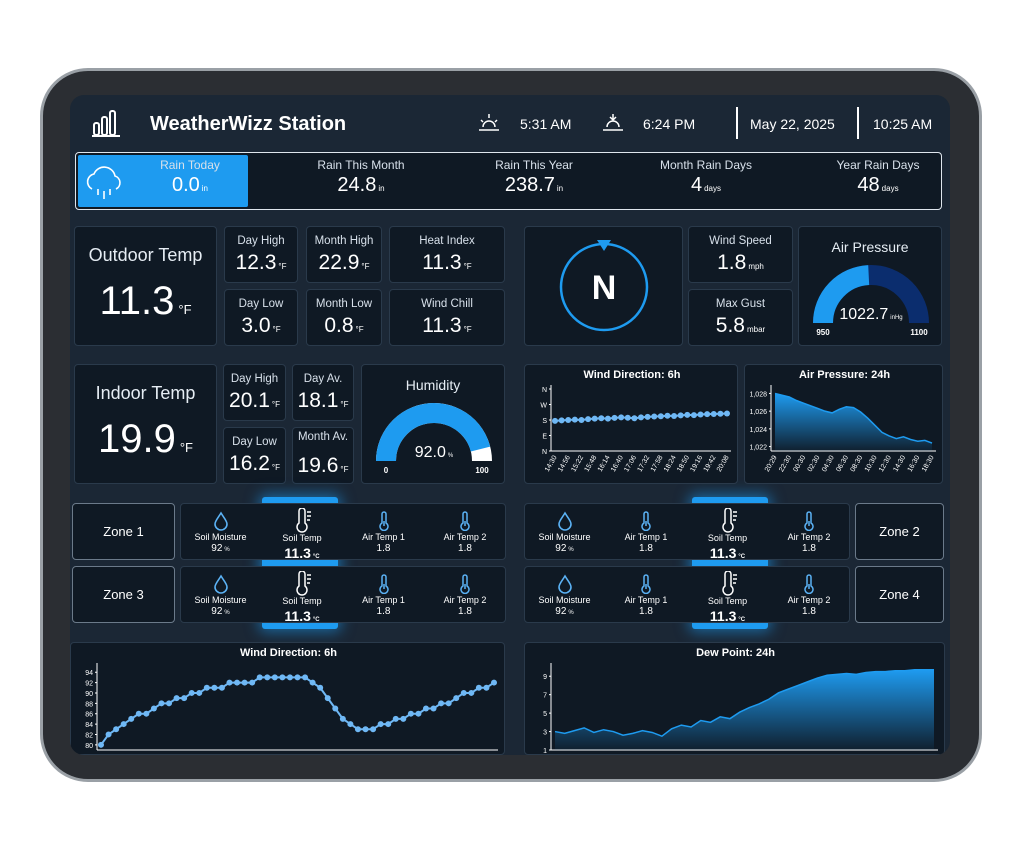  What do you see at coordinates (545, 733) in the screenshot?
I see `y-tick-label: 3` at bounding box center [545, 733].